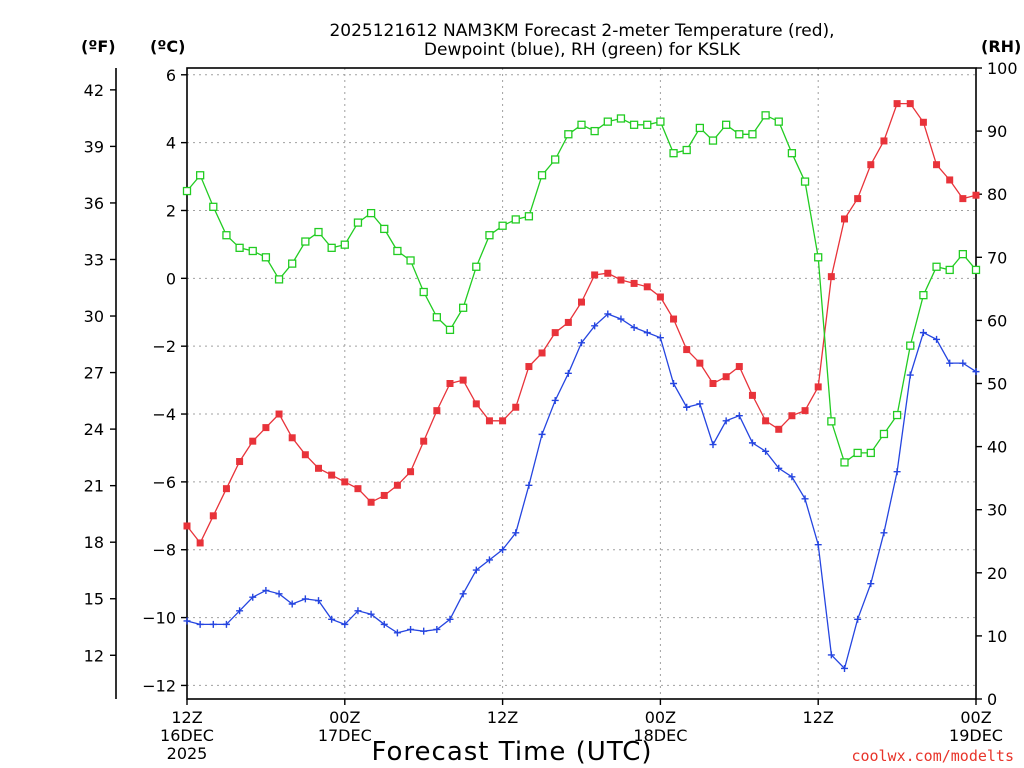  Describe the element at coordinates (94, 373) in the screenshot. I see `fahrenheit-tick-label: 27` at that location.